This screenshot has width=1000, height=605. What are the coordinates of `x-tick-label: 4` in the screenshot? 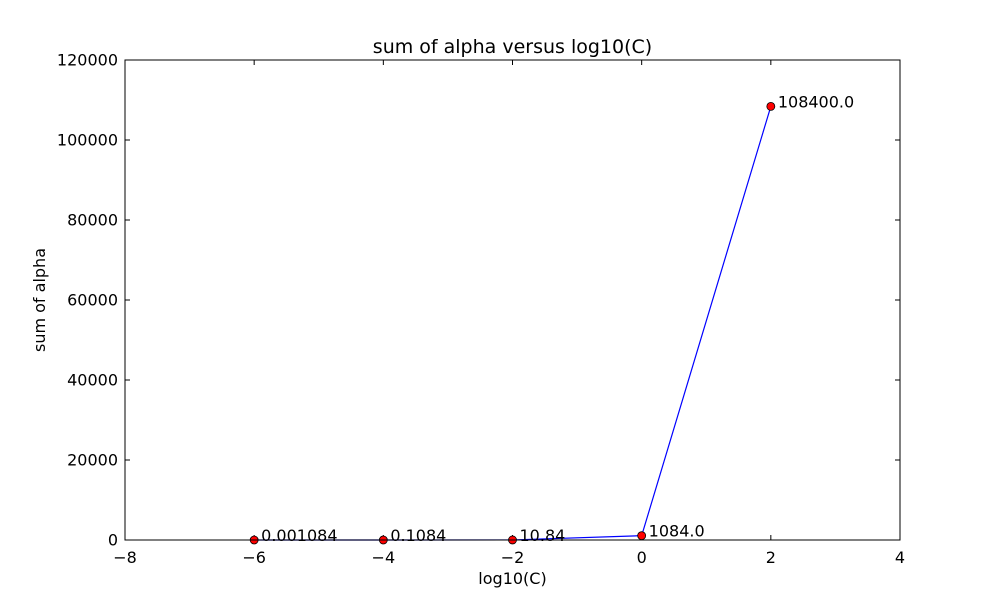 It's located at (900, 557).